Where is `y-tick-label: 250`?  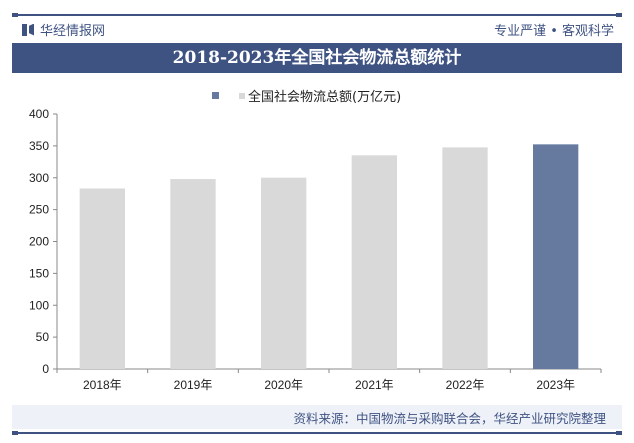 y-tick-label: 250 is located at coordinates (39, 210).